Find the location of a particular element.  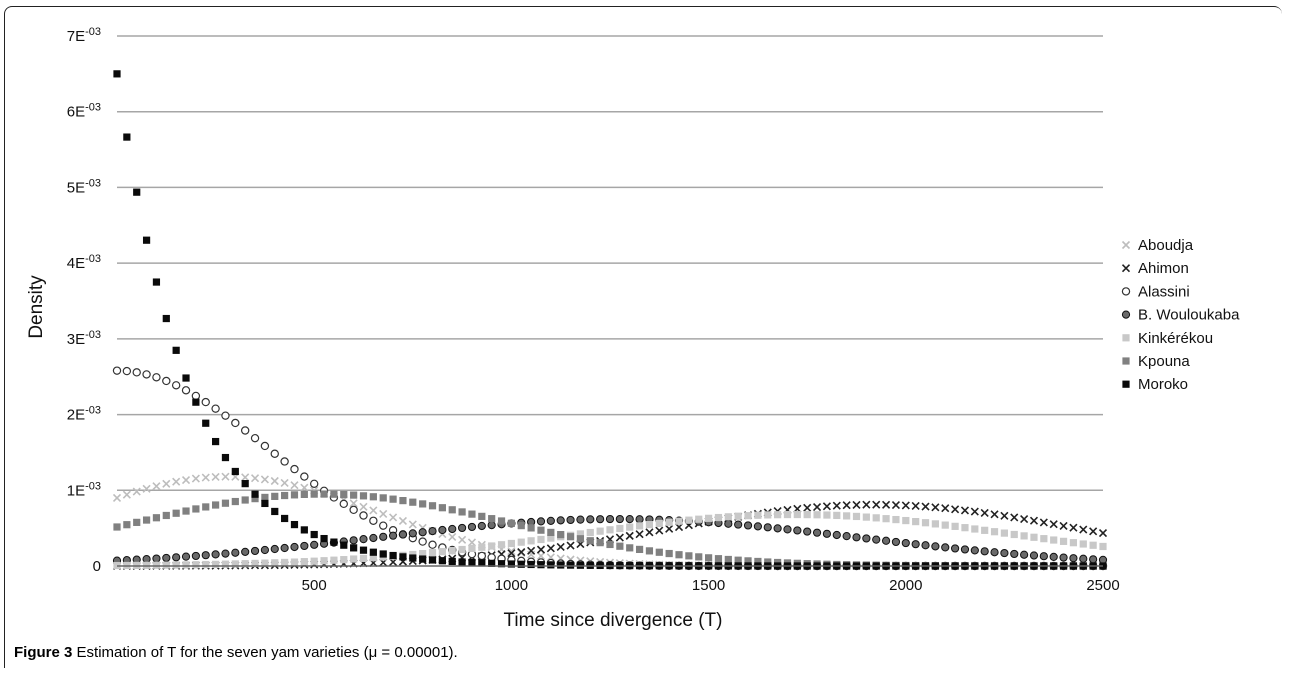

legend-item-kpouna: Kpouna is located at coordinates (1156, 361).